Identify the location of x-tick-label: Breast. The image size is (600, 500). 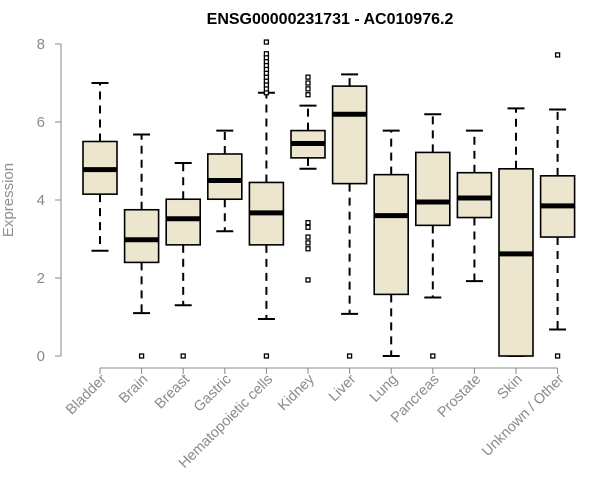
(172, 392).